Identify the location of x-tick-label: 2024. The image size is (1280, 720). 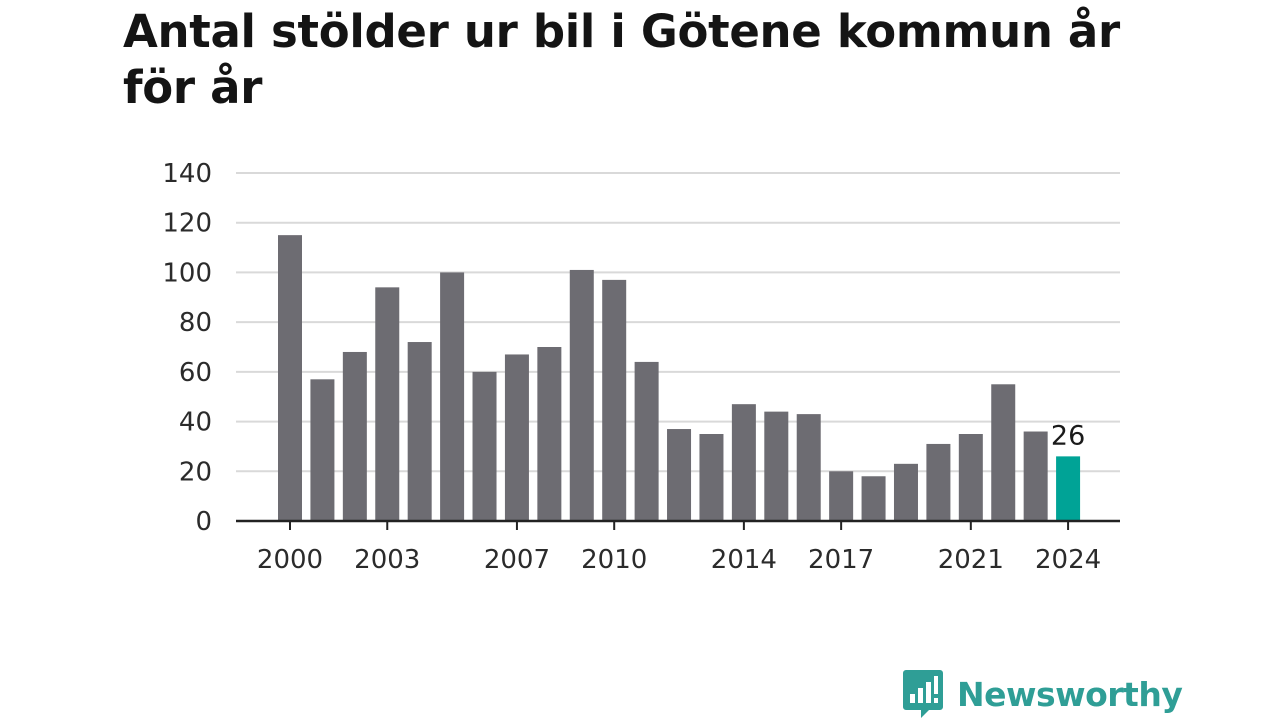
(1068, 560).